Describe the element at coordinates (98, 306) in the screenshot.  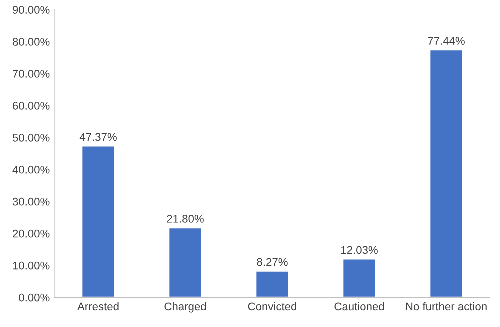
I see `x-tick-label: Arrested` at that location.